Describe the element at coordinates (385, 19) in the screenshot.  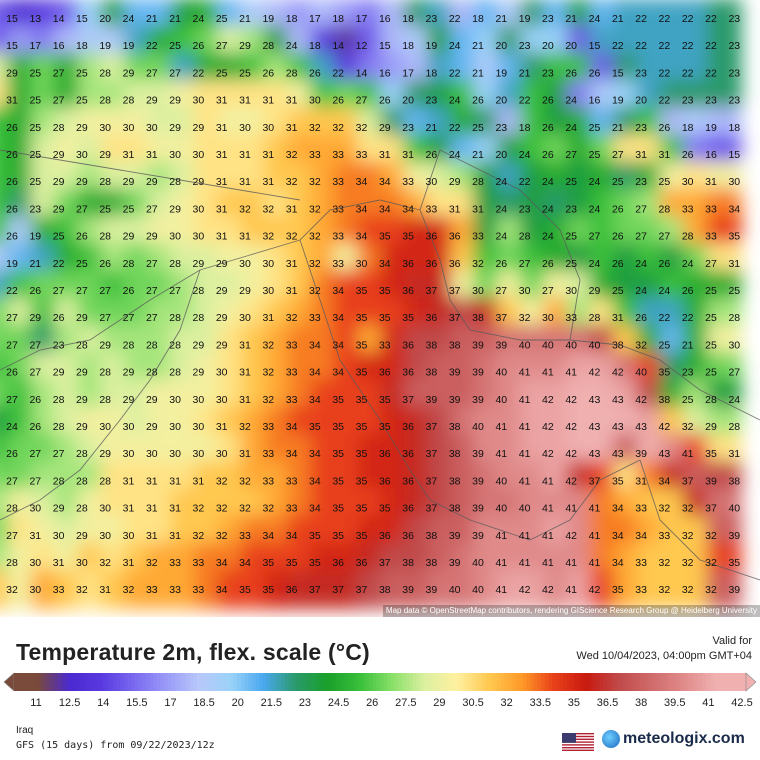
I see `temperature-value: 16` at that location.